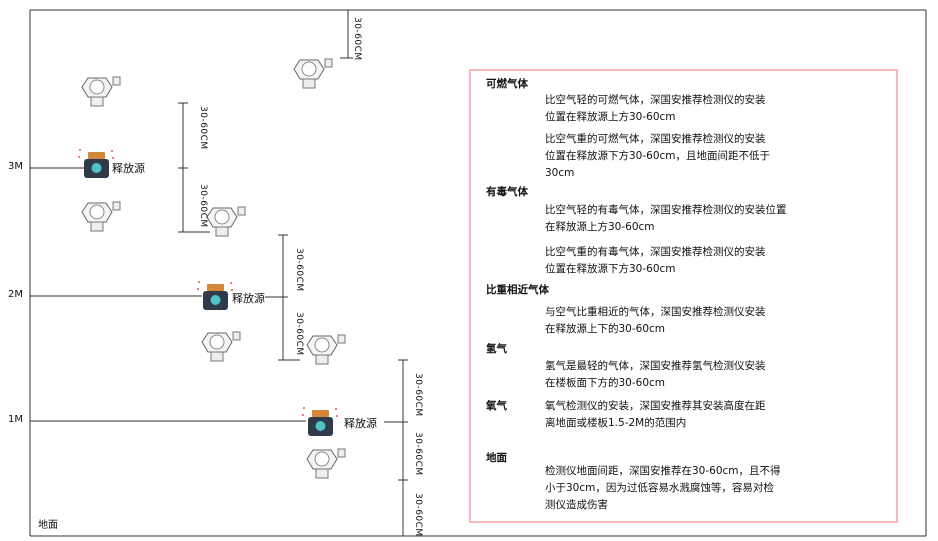 The image size is (938, 541). What do you see at coordinates (655, 139) in the screenshot?
I see `section-text-line: 比空气重的可燃气体，深国安推荐检测仪的安装` at bounding box center [655, 139].